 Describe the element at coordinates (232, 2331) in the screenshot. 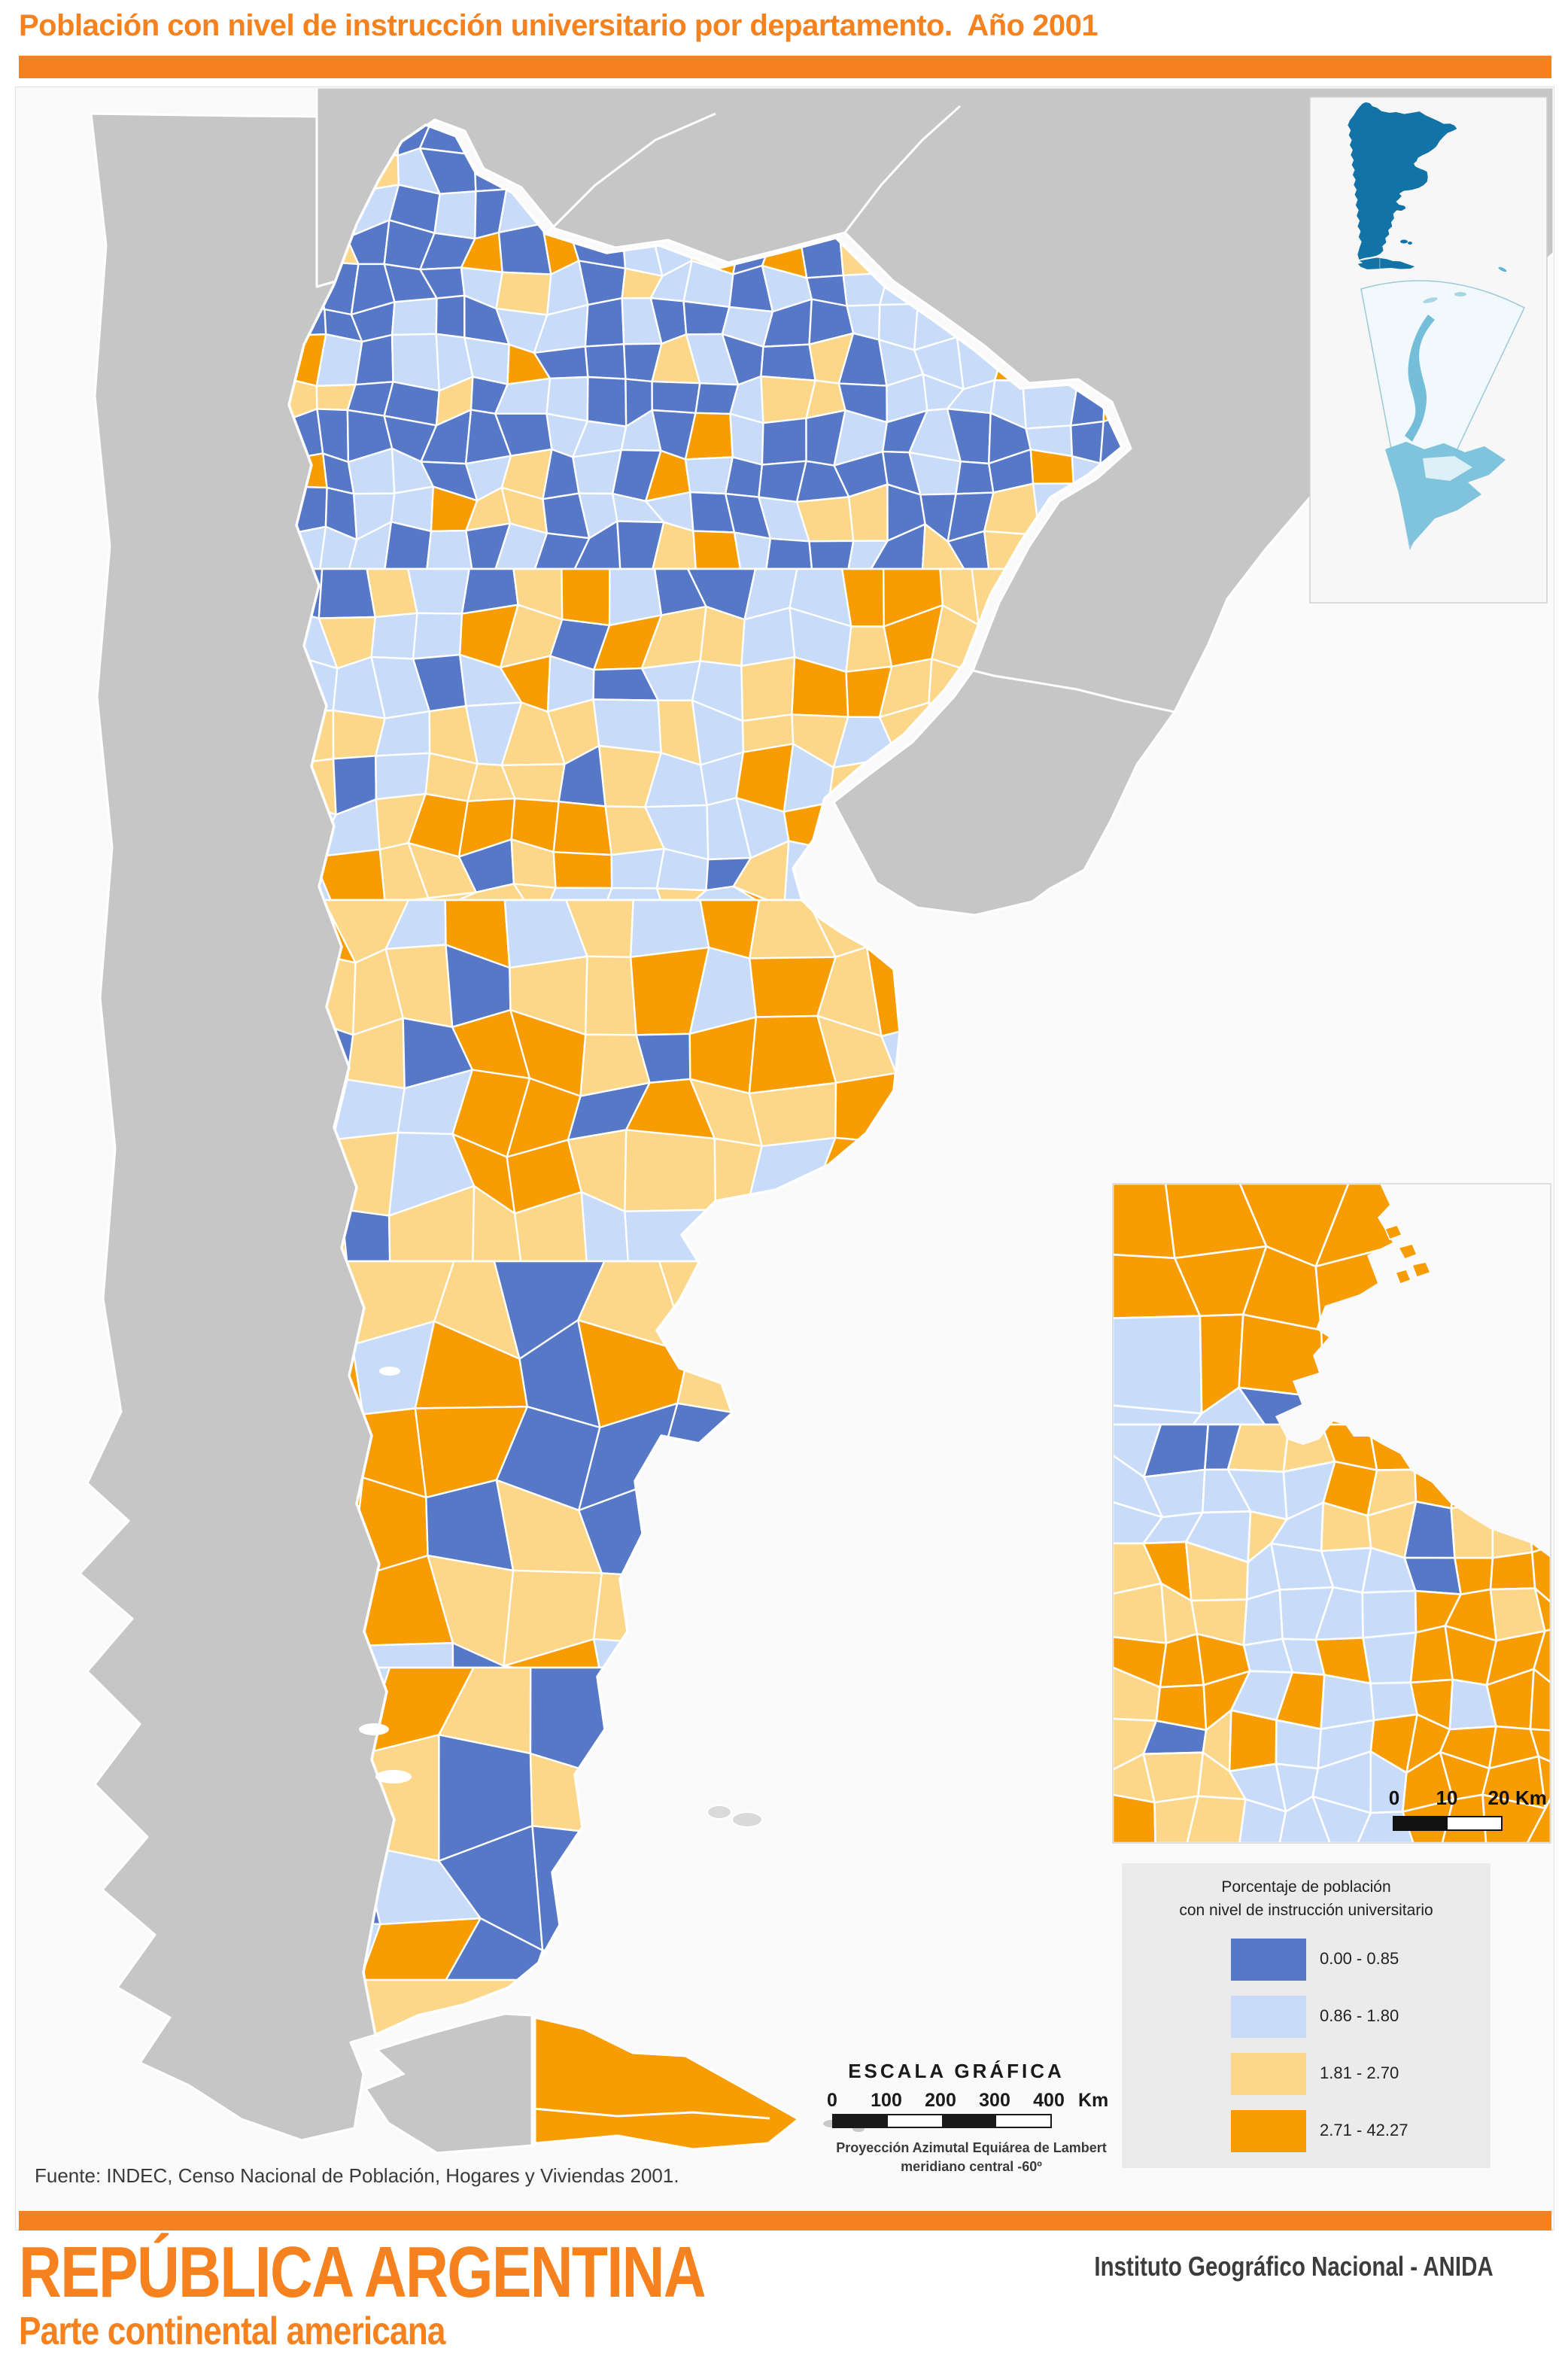

I see `footer-subtitle: Parte continental americana` at that location.